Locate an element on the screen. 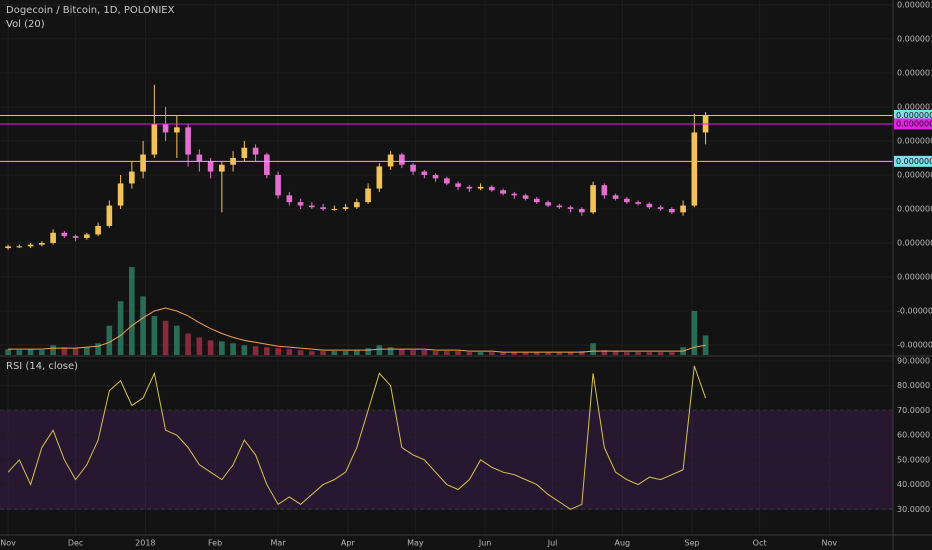 This screenshot has width=932, height=550. x-tick-label: Jun is located at coordinates (485, 543).